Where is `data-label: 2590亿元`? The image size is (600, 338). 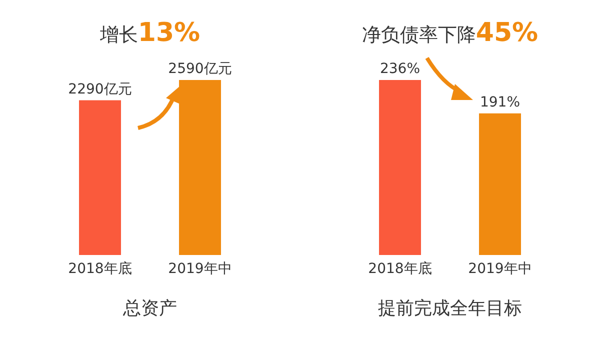
data-label: 2590亿元 is located at coordinates (200, 69).